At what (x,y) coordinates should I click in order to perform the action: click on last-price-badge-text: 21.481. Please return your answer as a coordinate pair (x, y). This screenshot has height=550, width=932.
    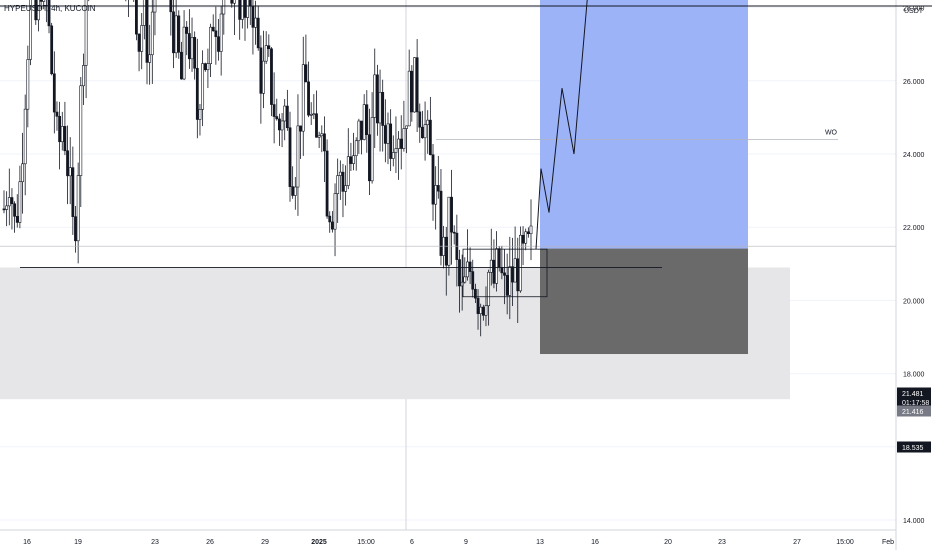
    Looking at the image, I should click on (913, 394).